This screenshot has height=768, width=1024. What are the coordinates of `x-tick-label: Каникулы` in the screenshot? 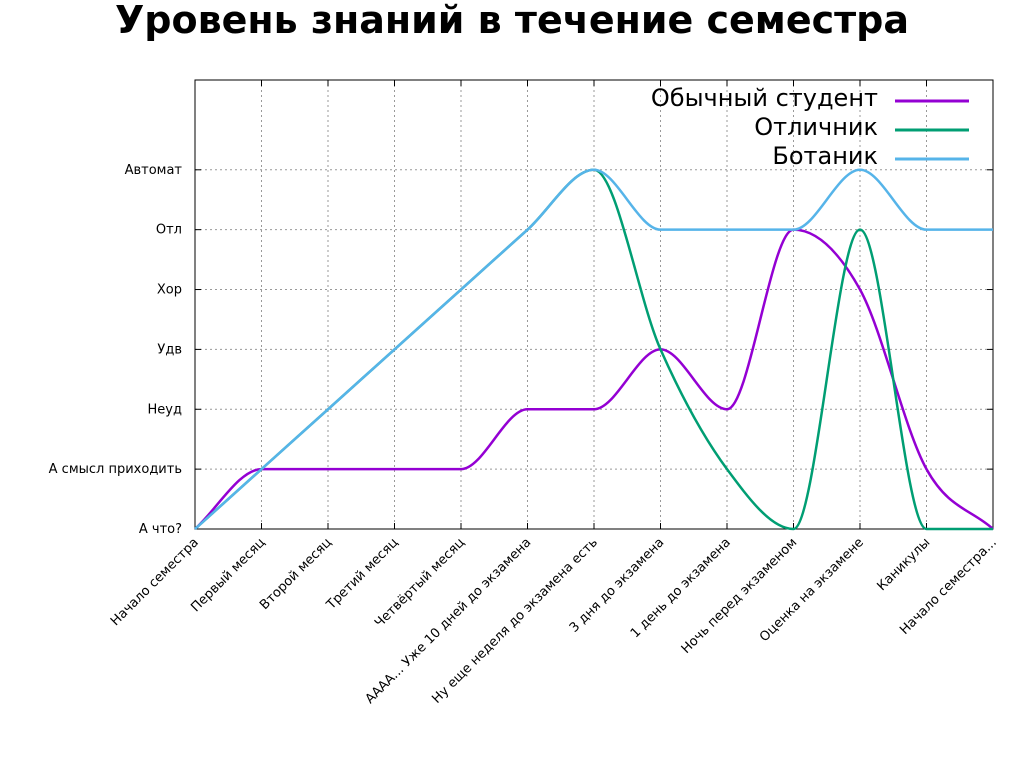 It's located at (903, 564).